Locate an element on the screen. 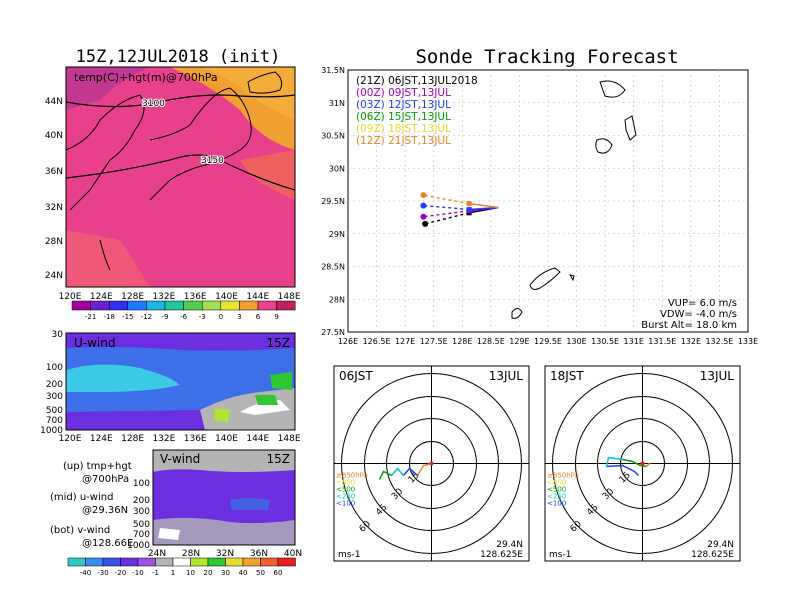 This screenshot has width=792, height=612. wind-colorbar-label: 20 is located at coordinates (208, 573).